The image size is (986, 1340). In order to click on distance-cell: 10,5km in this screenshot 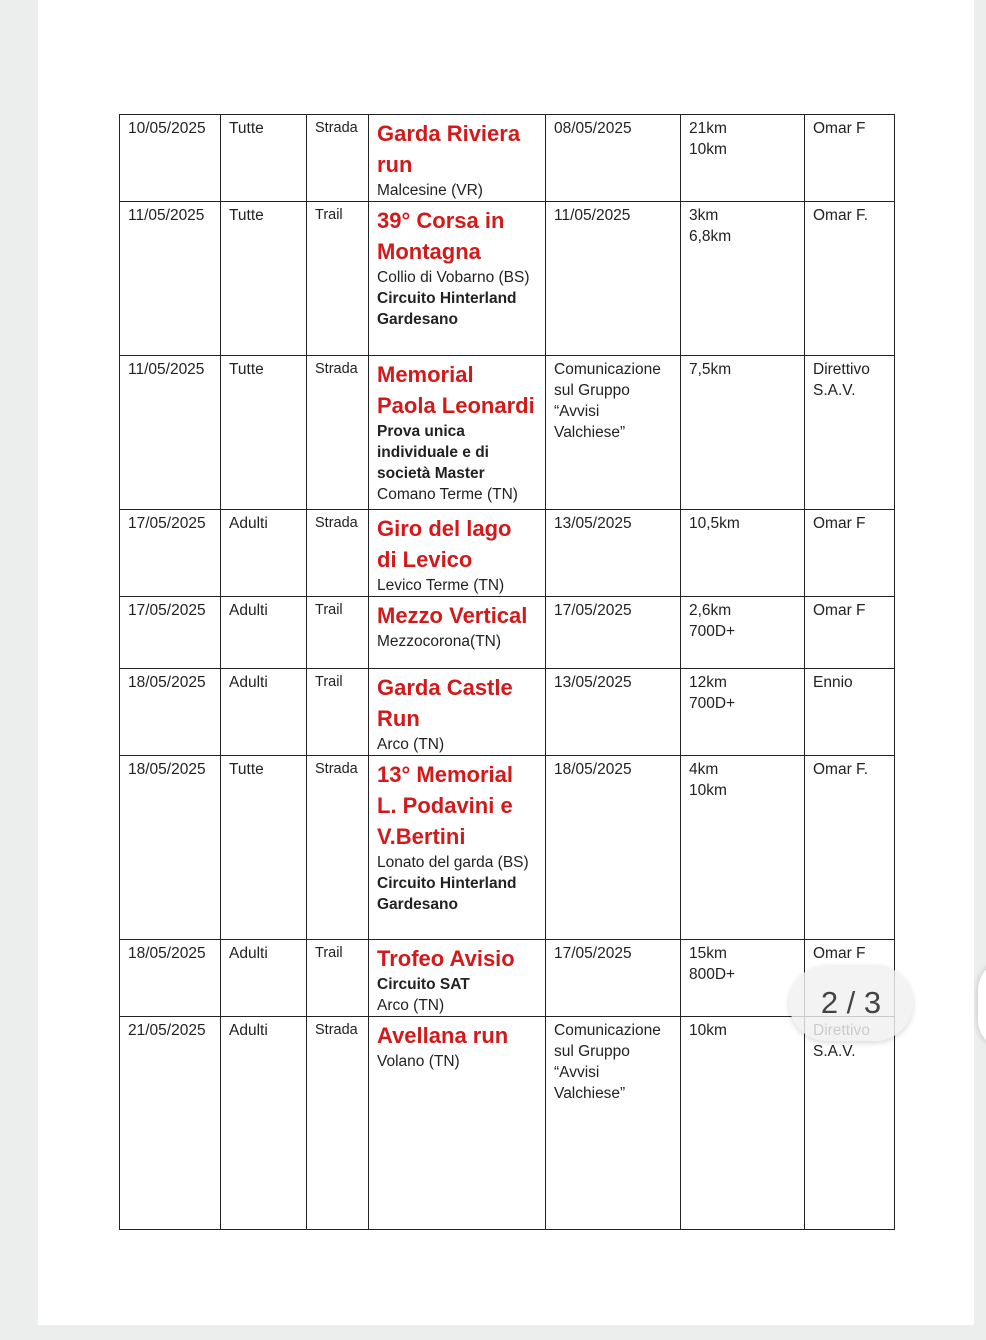, I will do `click(742, 553)`.